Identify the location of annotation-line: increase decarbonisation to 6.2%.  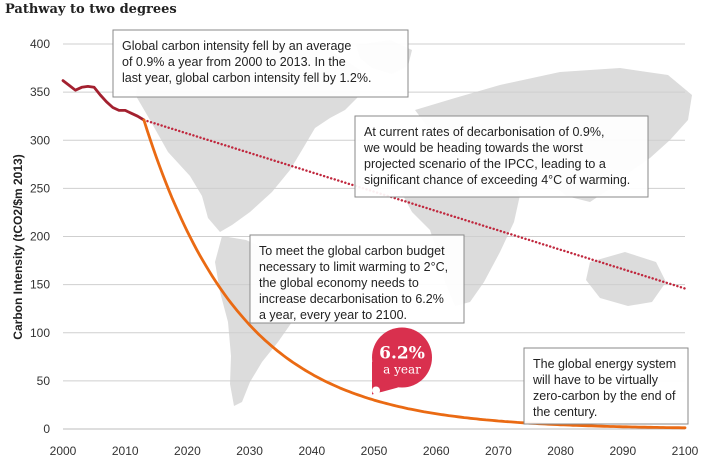
(351, 299).